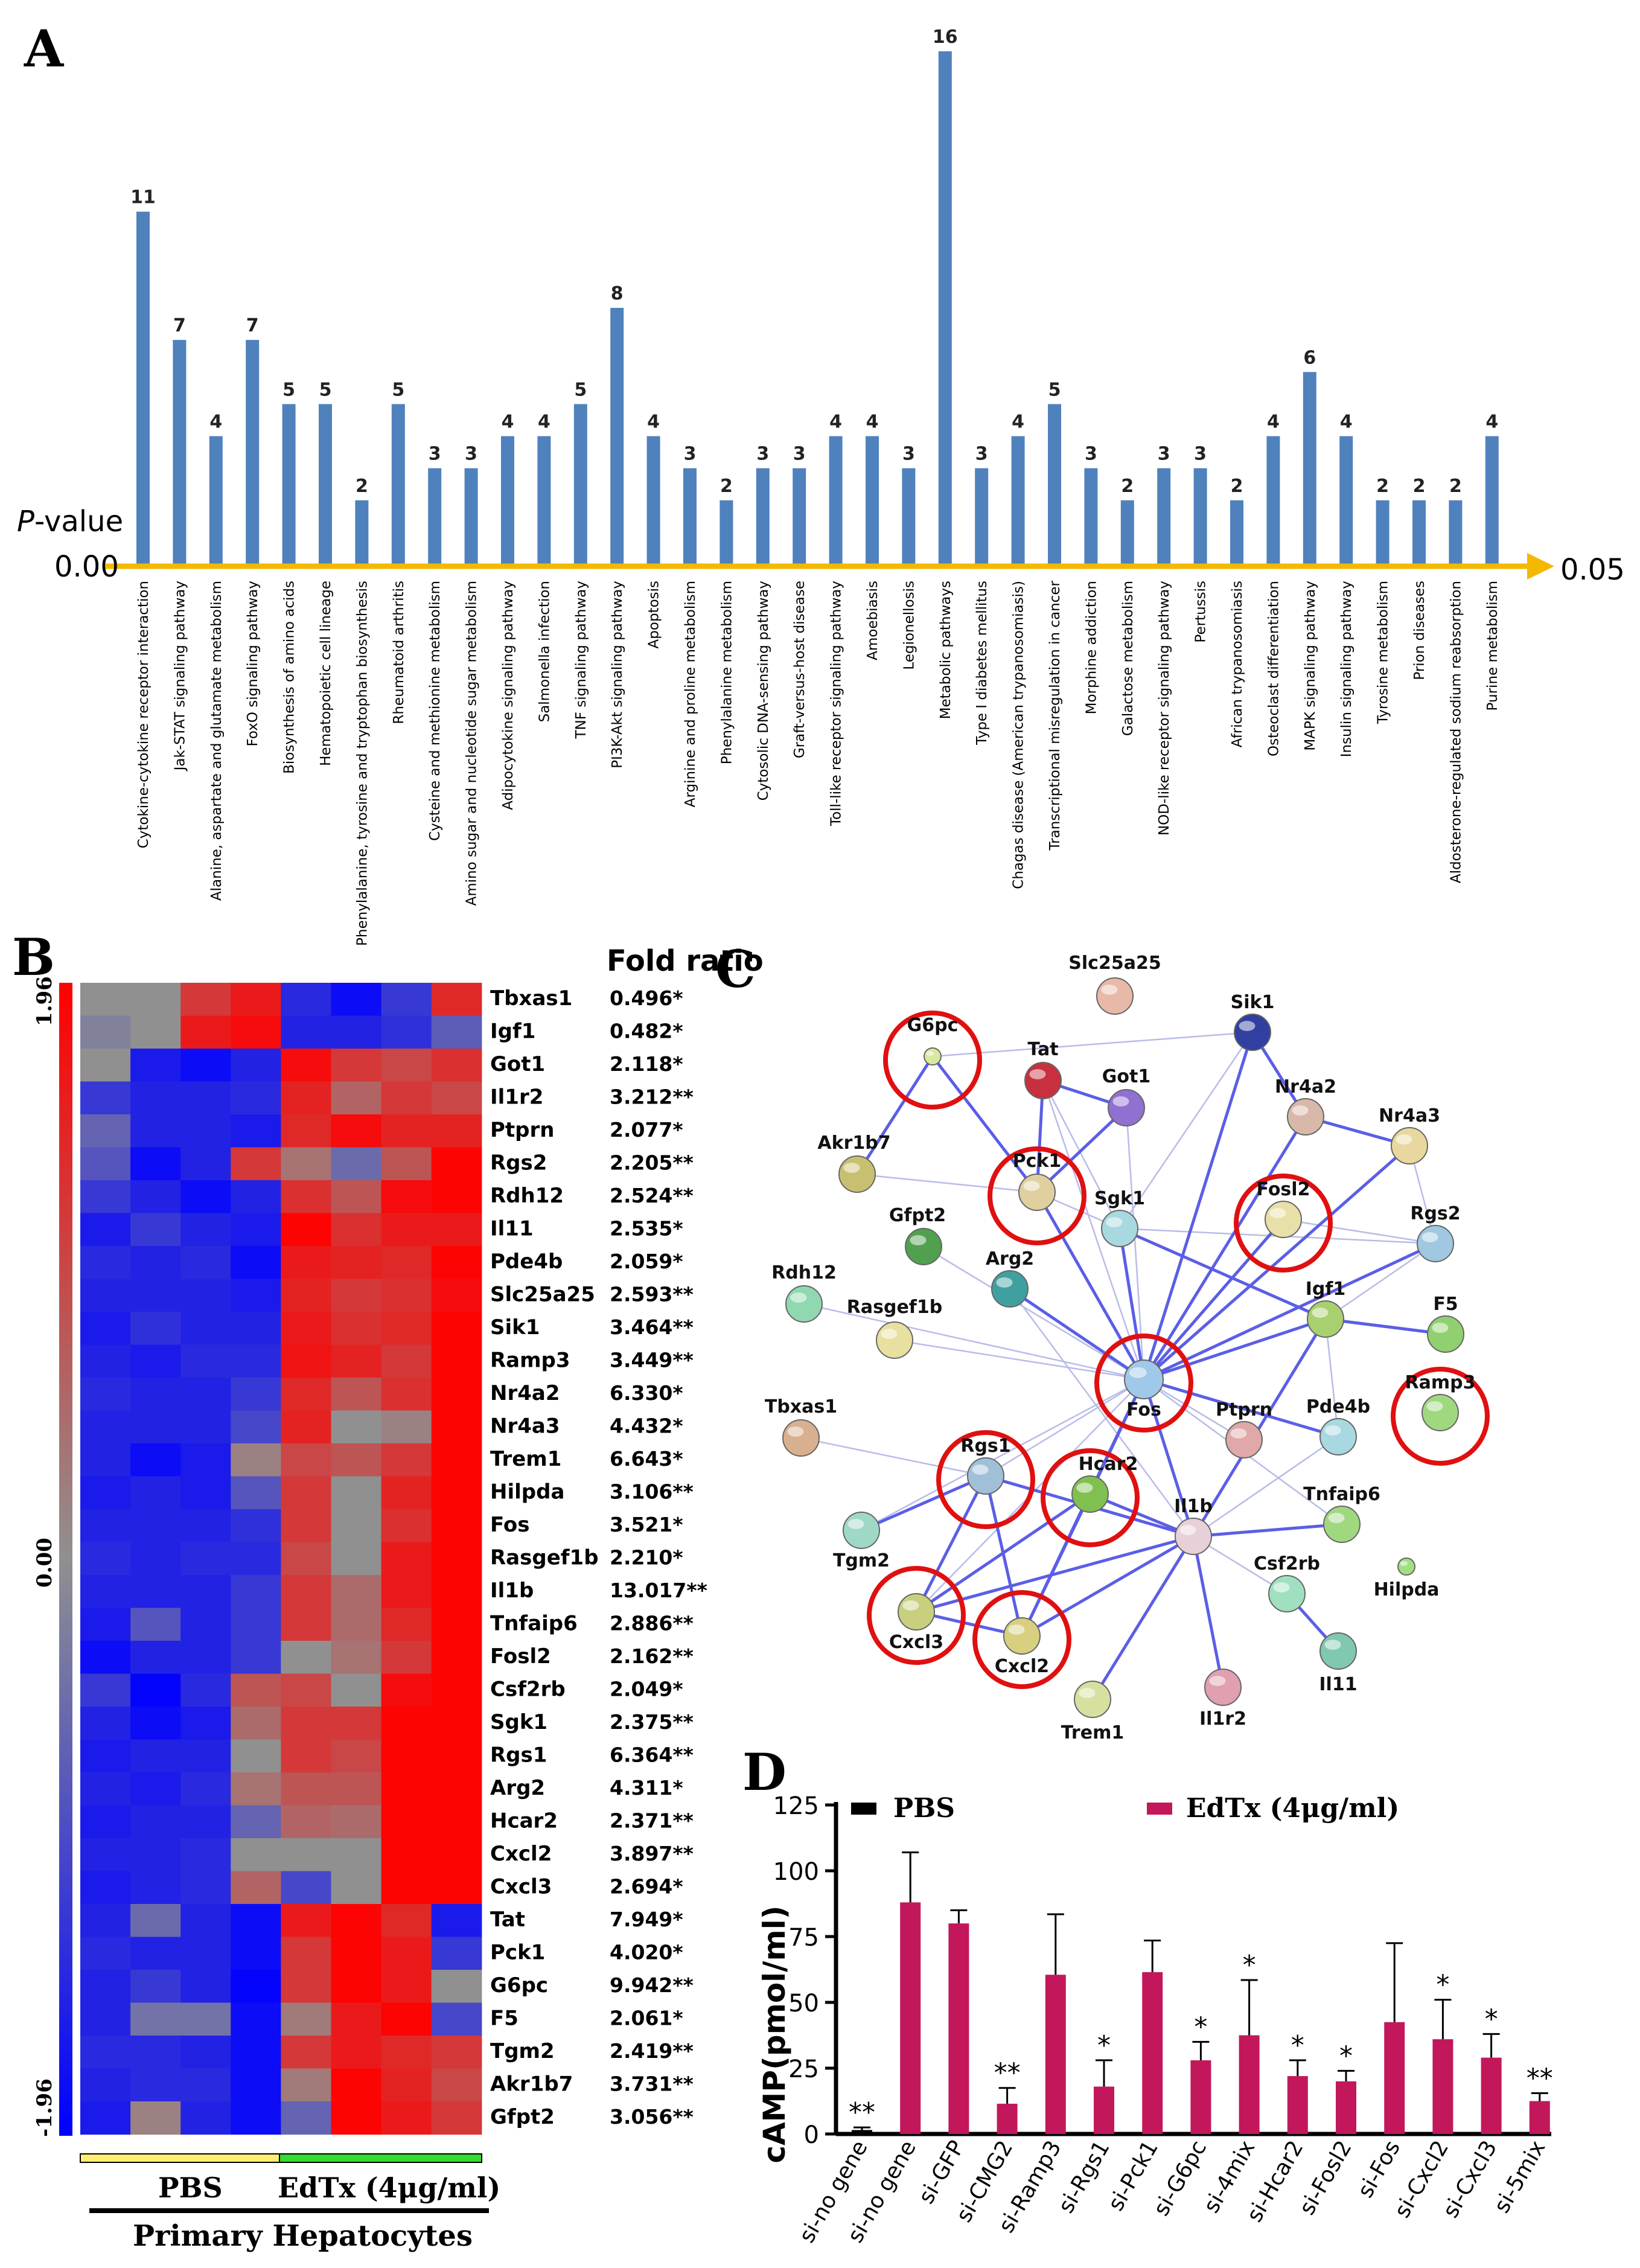 The image size is (1640, 2268). What do you see at coordinates (800, 669) in the screenshot?
I see `panel-a-category-label: Graft-versus-host disease` at bounding box center [800, 669].